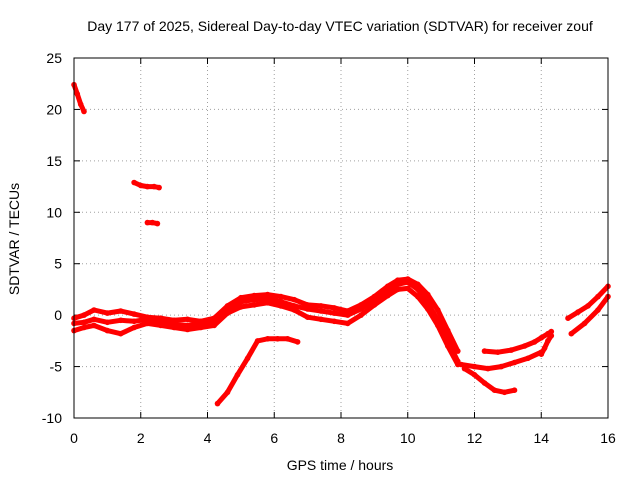  Describe the element at coordinates (56, 367) in the screenshot. I see `y-tick-label: -5` at that location.